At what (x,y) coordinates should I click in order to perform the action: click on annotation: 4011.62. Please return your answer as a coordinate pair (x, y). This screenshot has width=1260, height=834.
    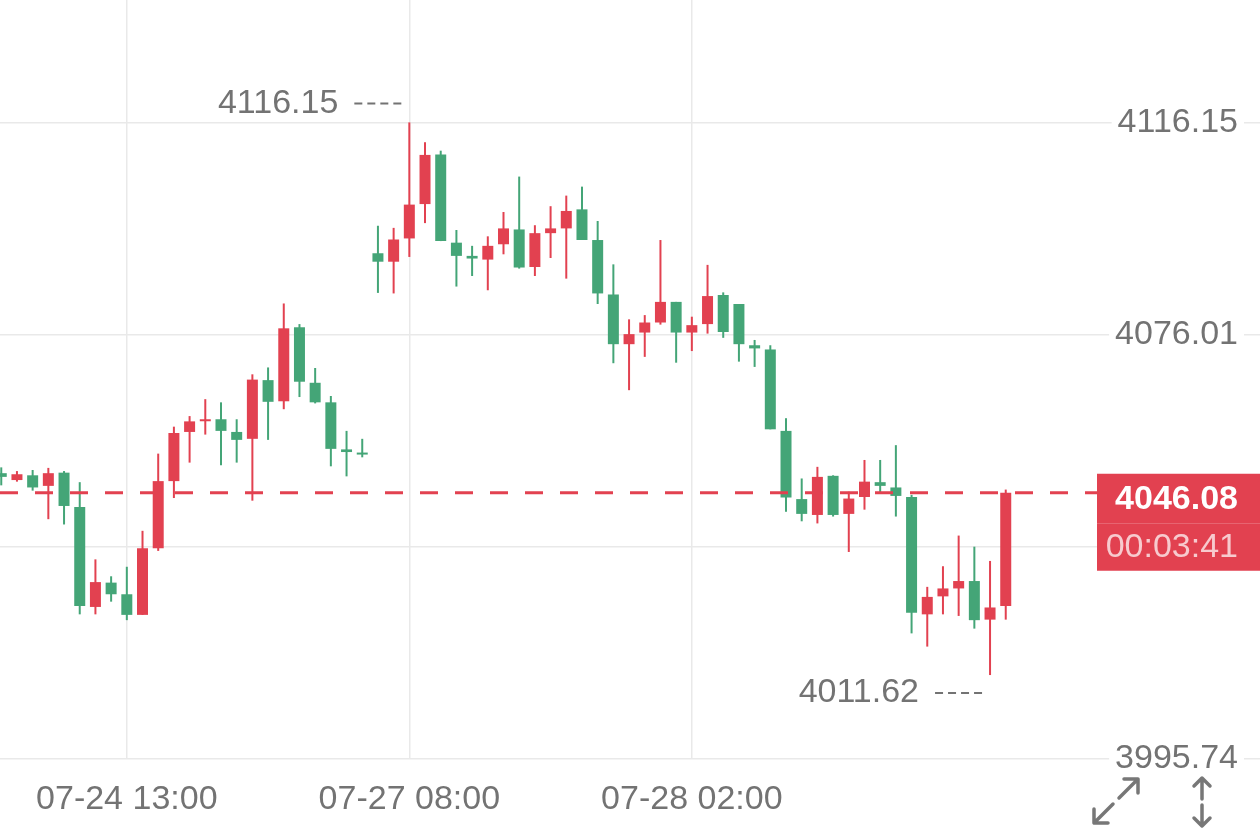
    Looking at the image, I should click on (859, 690).